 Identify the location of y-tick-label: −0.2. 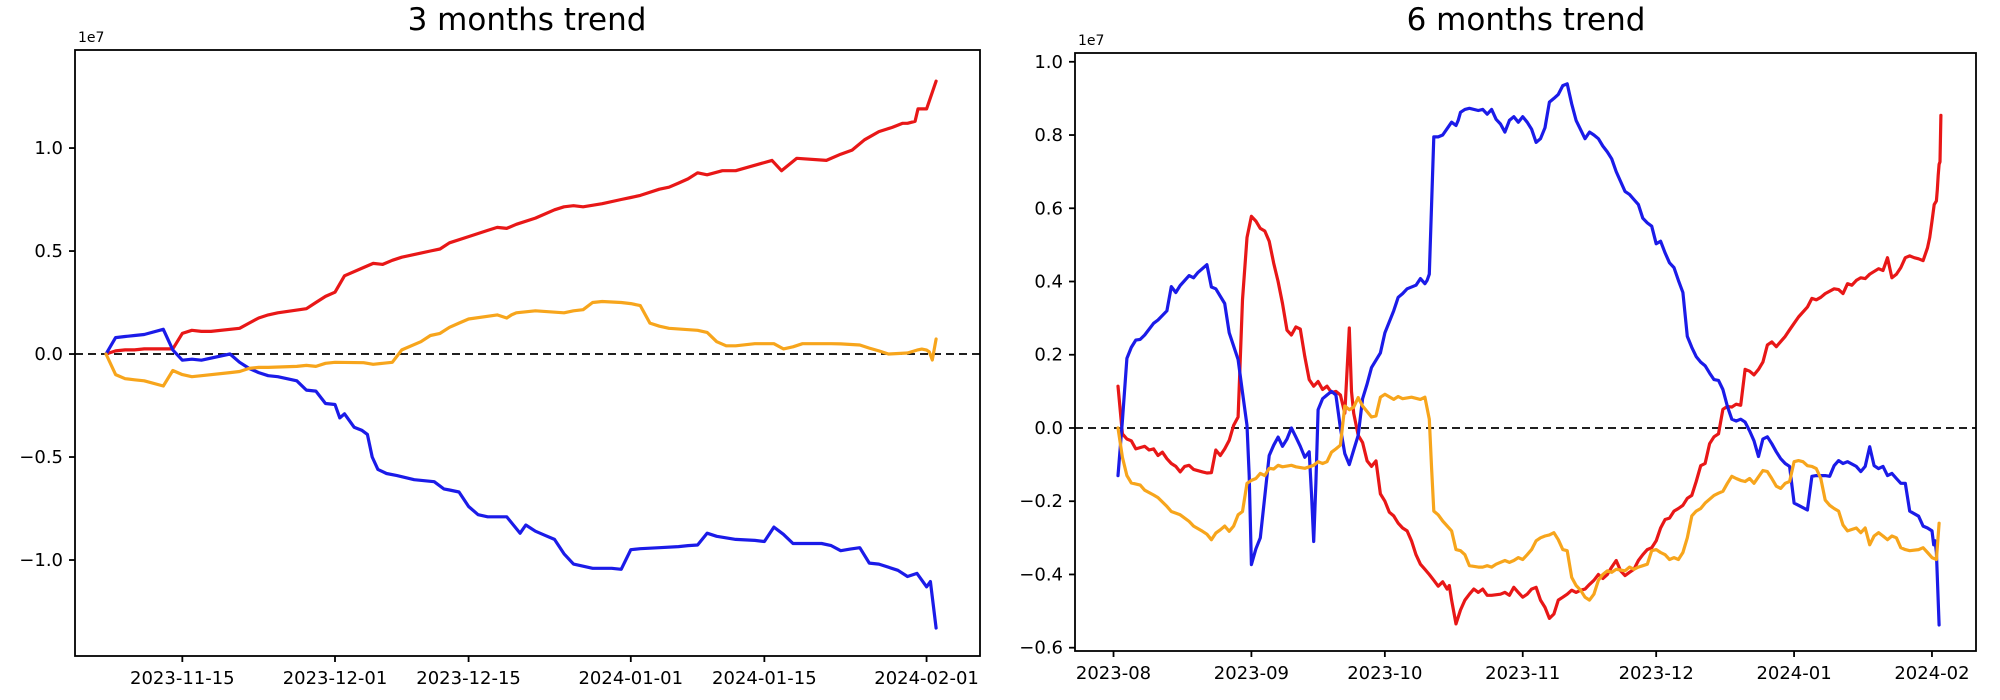
(1041, 501).